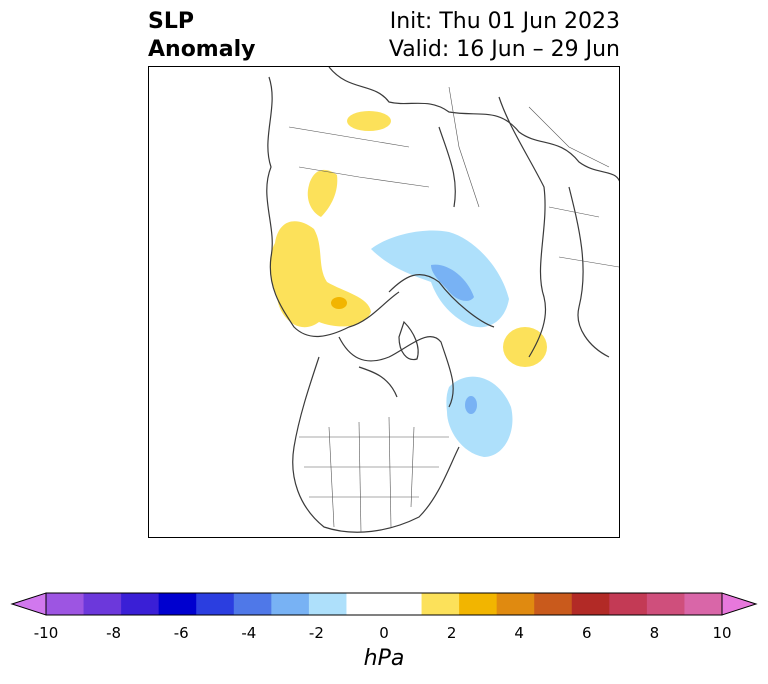 The image size is (768, 684). What do you see at coordinates (479, 416) in the screenshot?
I see `anomaly-atlantic` at bounding box center [479, 416].